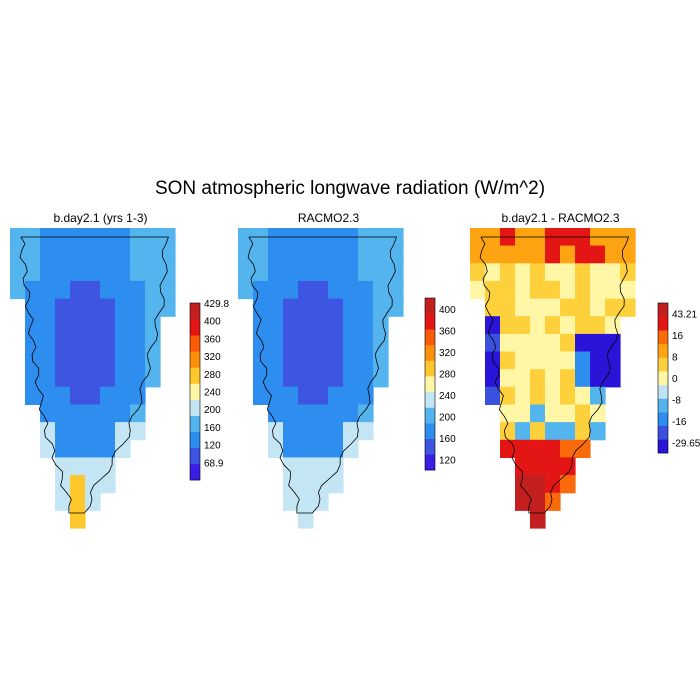 The width and height of the screenshot is (700, 700). I want to click on colorbar-frame, so click(195, 391).